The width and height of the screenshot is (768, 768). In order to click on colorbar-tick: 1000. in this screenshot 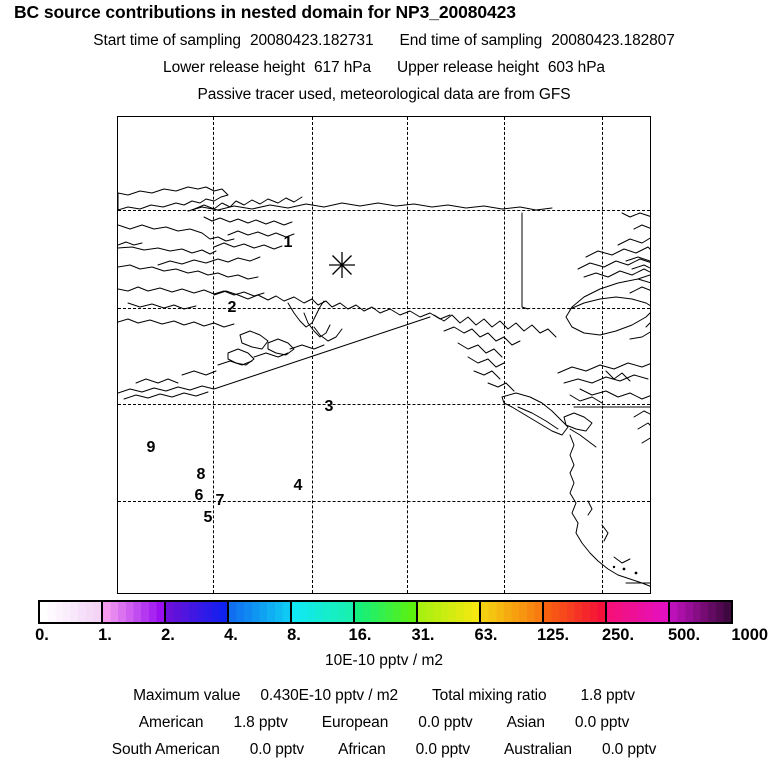, I will do `click(749, 635)`.